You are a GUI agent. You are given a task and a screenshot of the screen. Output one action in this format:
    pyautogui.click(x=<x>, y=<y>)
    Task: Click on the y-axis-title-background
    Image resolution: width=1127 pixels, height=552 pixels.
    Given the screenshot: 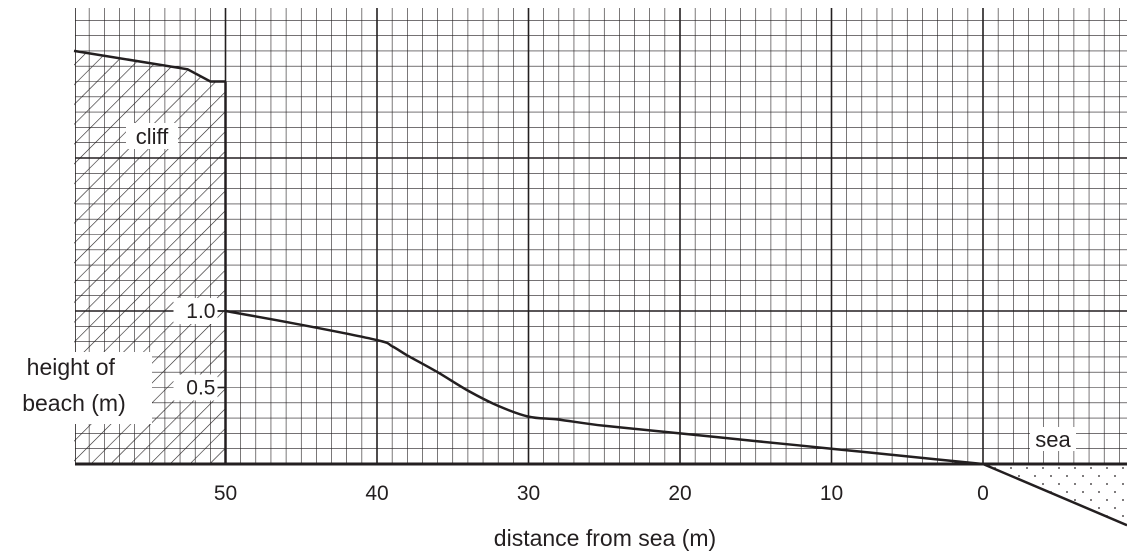 What is the action you would take?
    pyautogui.click(x=76, y=388)
    